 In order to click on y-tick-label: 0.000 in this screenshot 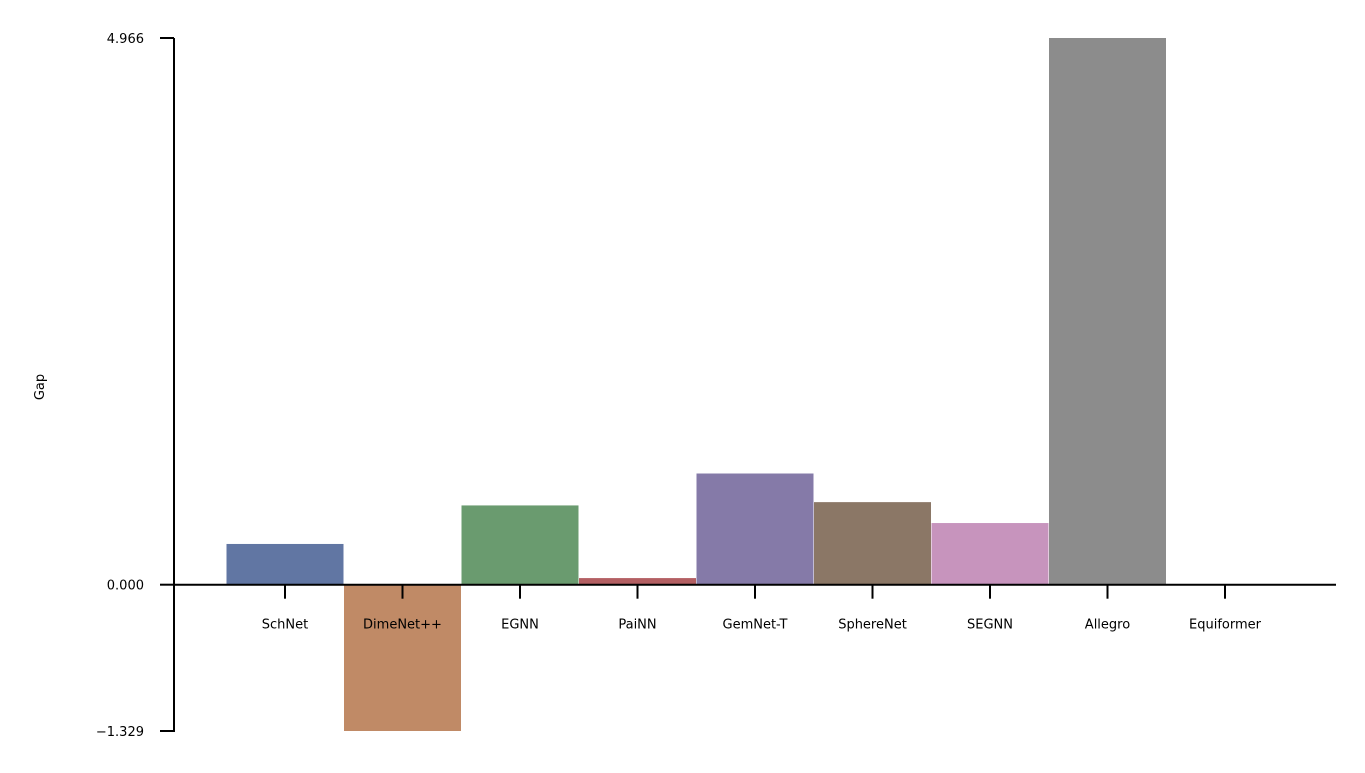, I will do `click(125, 586)`.